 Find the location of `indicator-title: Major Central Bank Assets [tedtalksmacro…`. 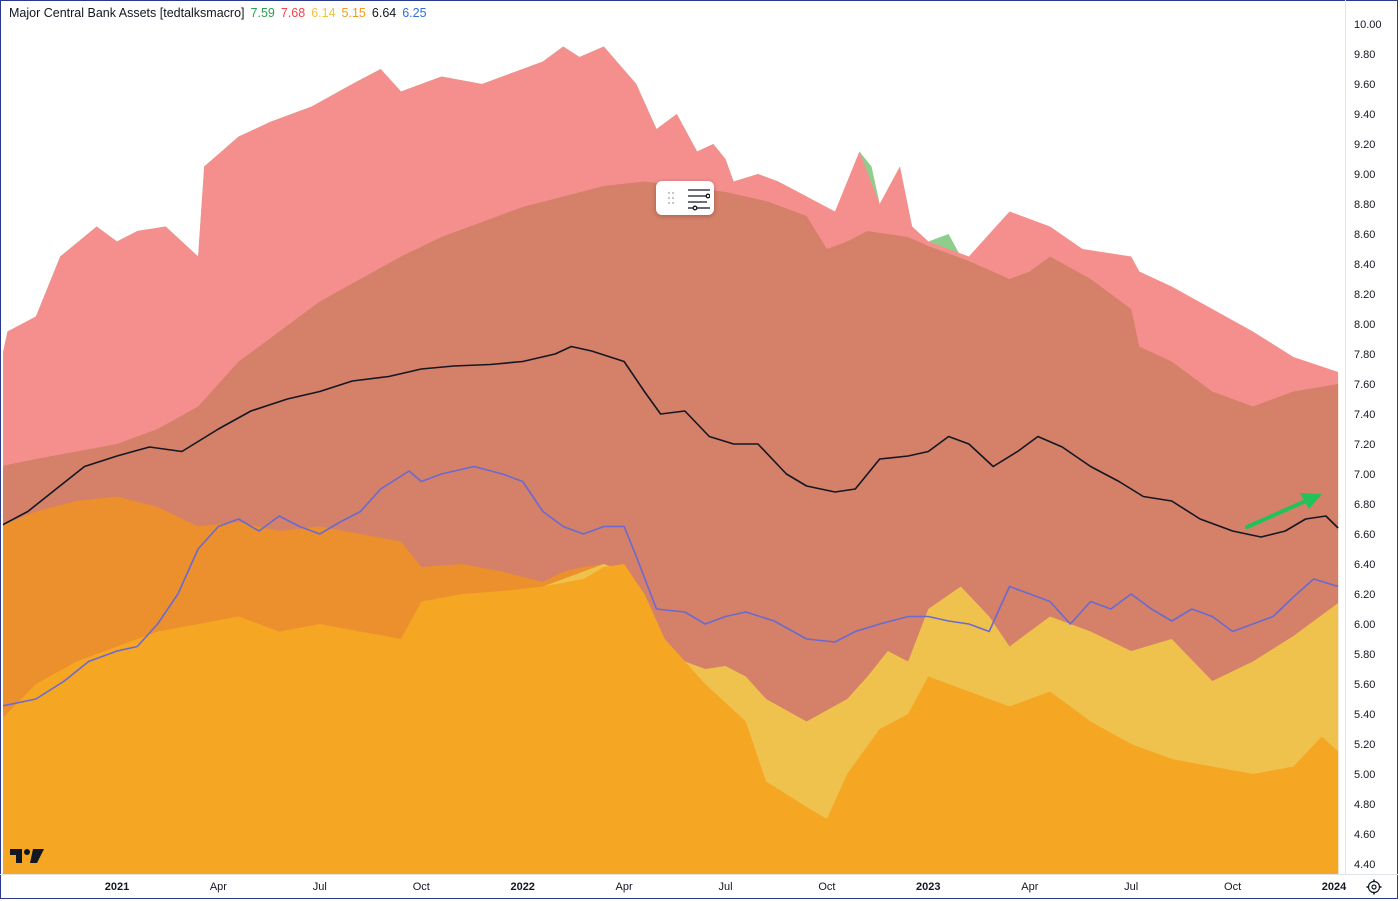

indicator-title: Major Central Bank Assets [tedtalksmacro… is located at coordinates (127, 13).